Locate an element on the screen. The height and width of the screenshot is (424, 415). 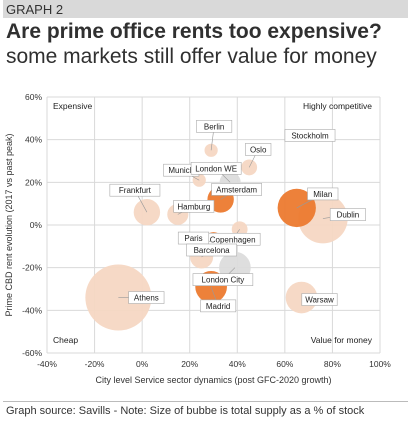
label-text: Barcelona is located at coordinates (212, 250).